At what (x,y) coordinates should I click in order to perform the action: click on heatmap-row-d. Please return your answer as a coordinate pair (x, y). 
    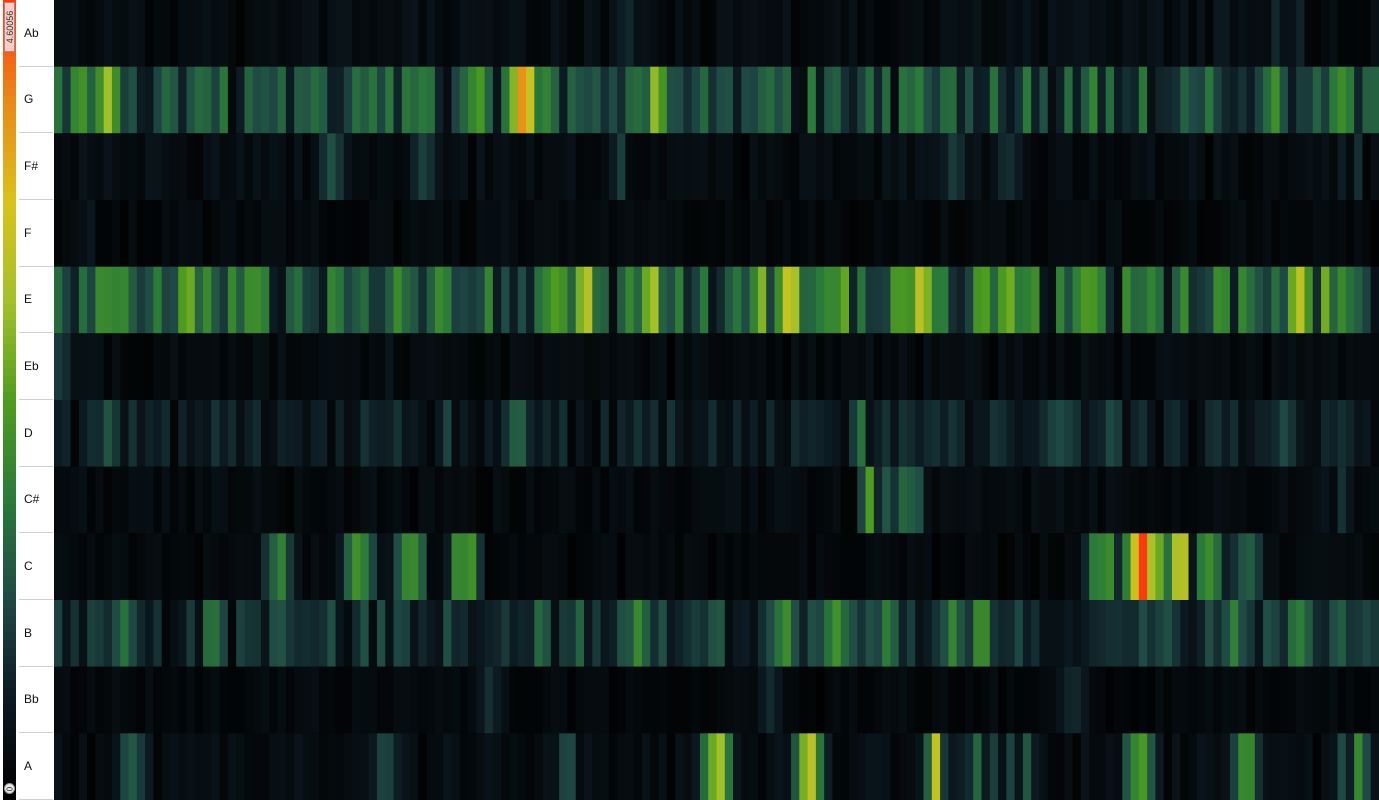
    Looking at the image, I should click on (716, 433).